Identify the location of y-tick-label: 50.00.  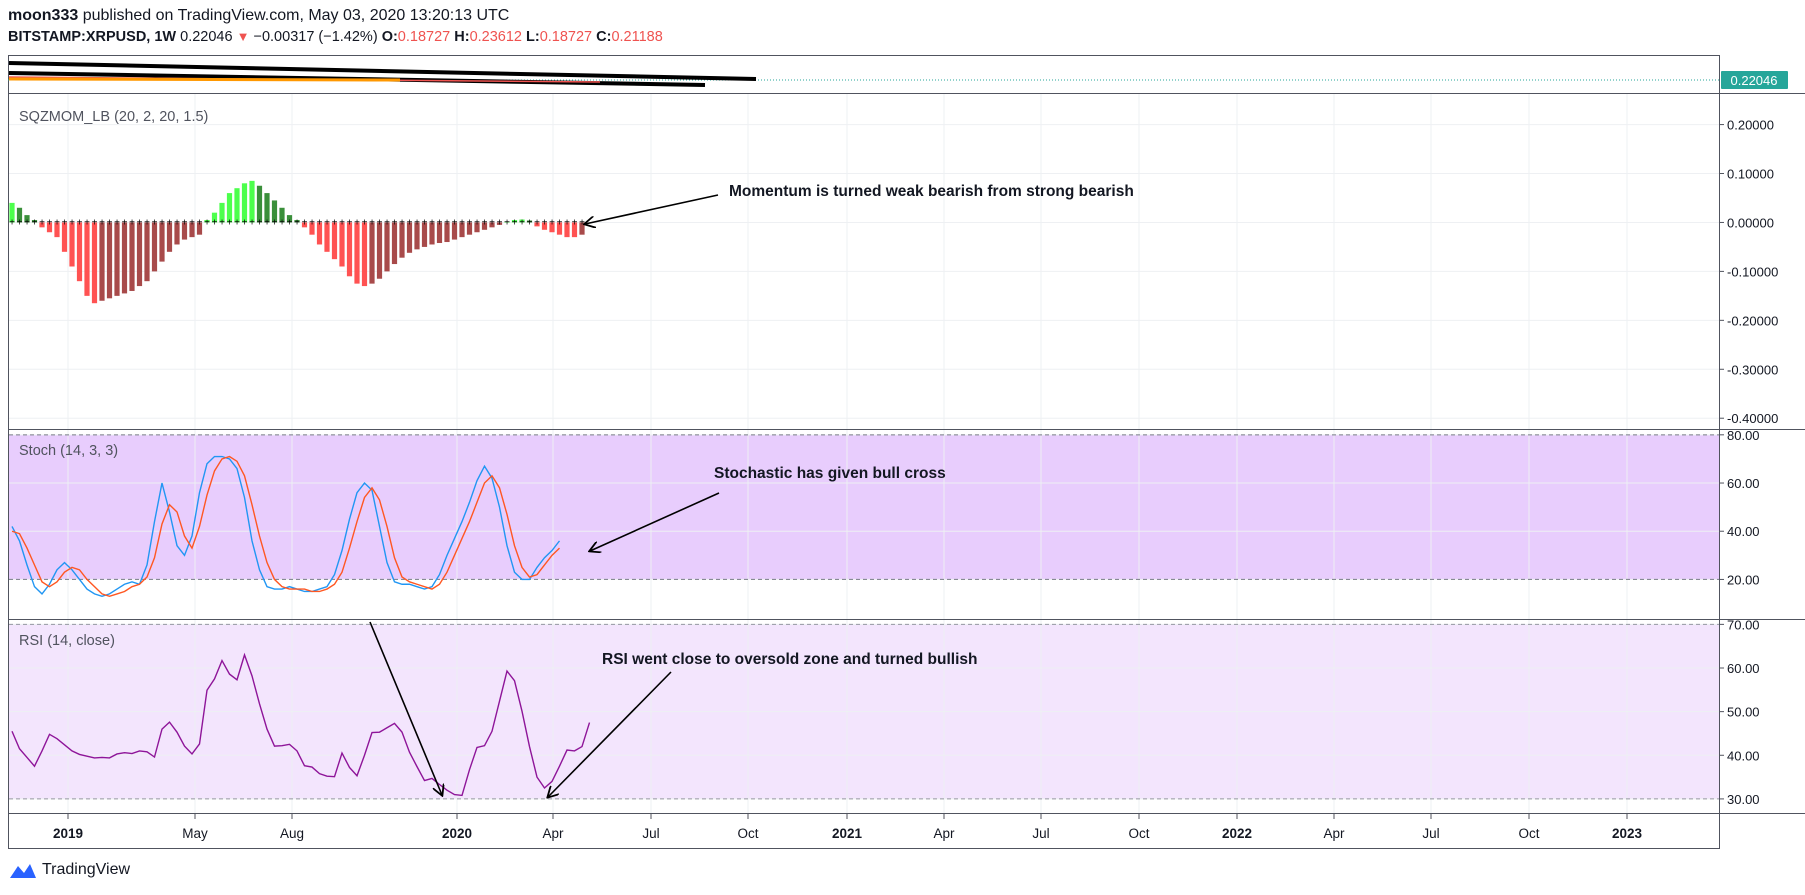
(1743, 712).